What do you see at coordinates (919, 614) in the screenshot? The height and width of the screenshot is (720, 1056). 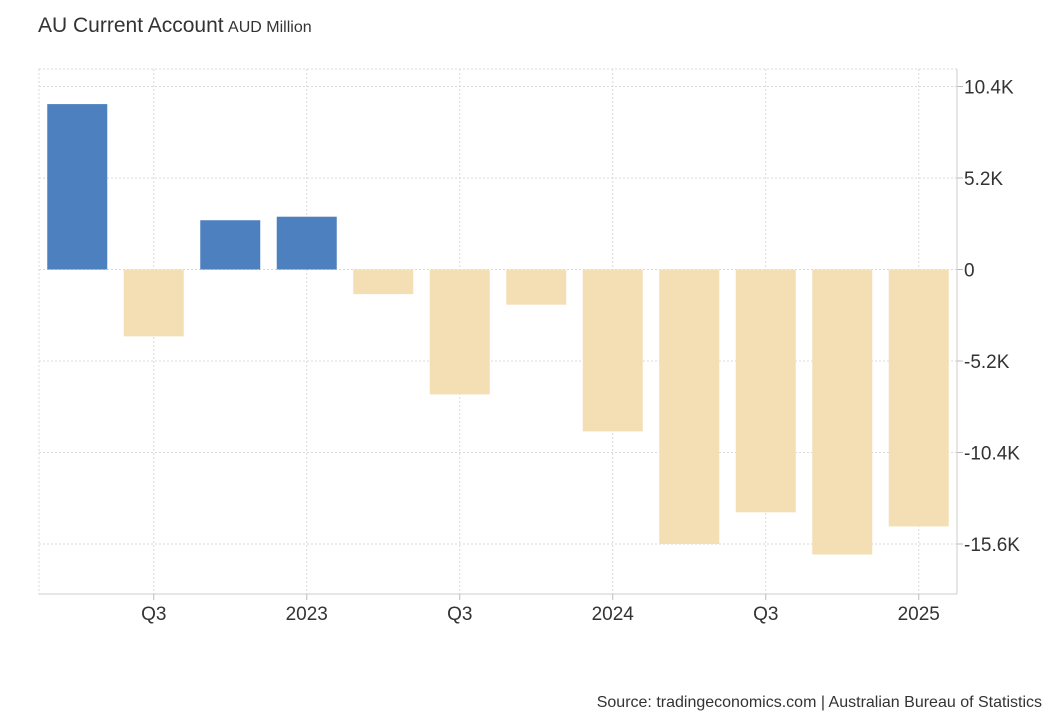 I see `x-tick-label: 2025` at bounding box center [919, 614].